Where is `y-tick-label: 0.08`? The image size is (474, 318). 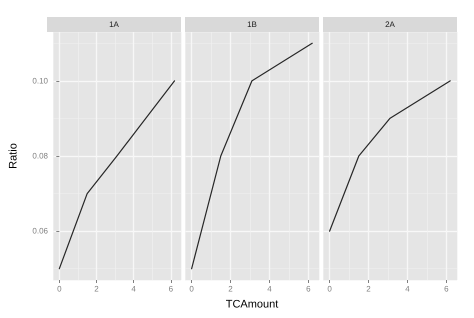 y-tick-label: 0.08 is located at coordinates (40, 156).